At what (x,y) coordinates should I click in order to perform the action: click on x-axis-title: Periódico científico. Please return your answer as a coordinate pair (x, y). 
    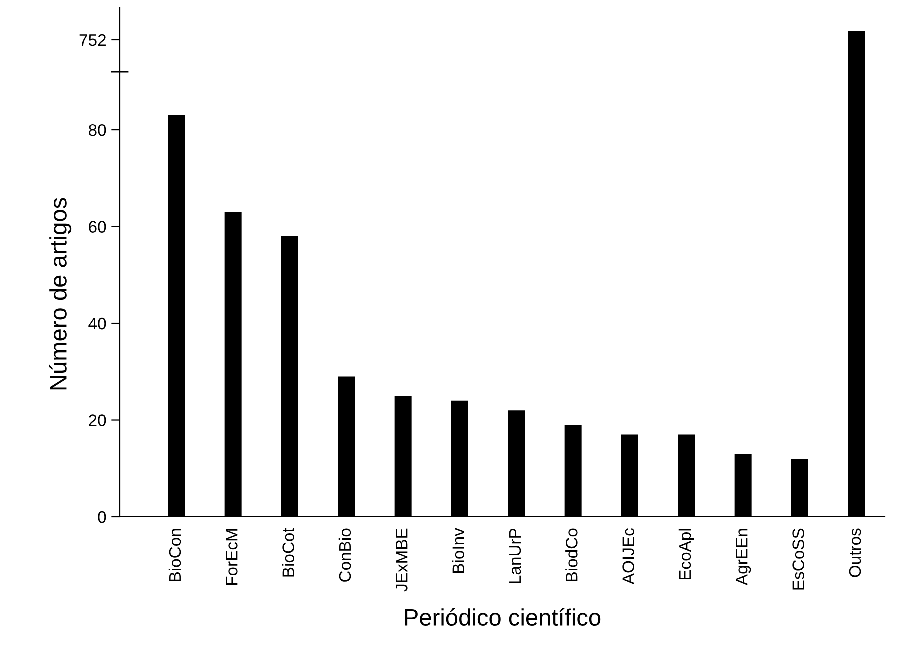
    Looking at the image, I should click on (503, 617).